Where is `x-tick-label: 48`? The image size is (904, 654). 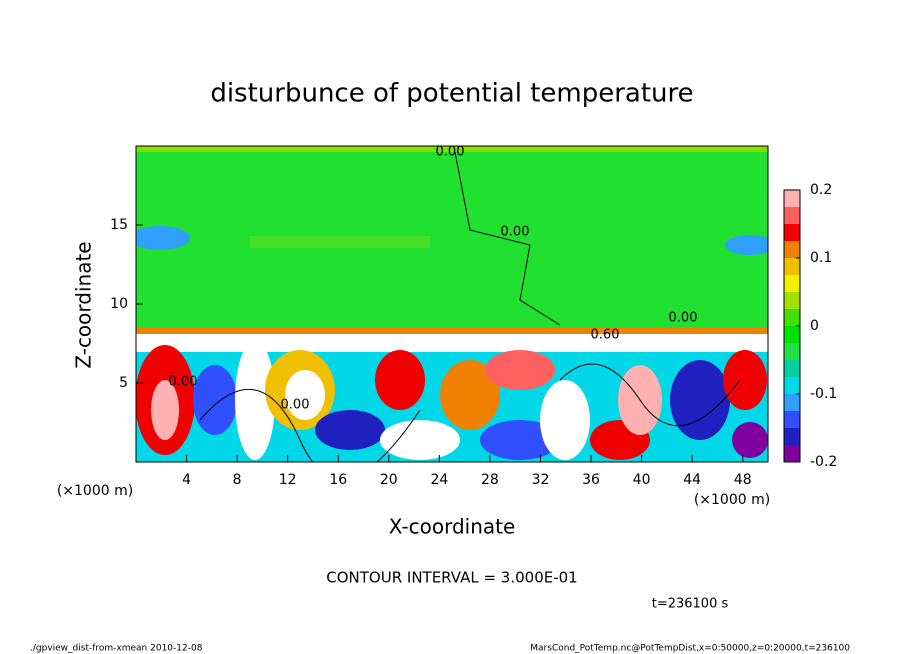
x-tick-label: 48 is located at coordinates (743, 480).